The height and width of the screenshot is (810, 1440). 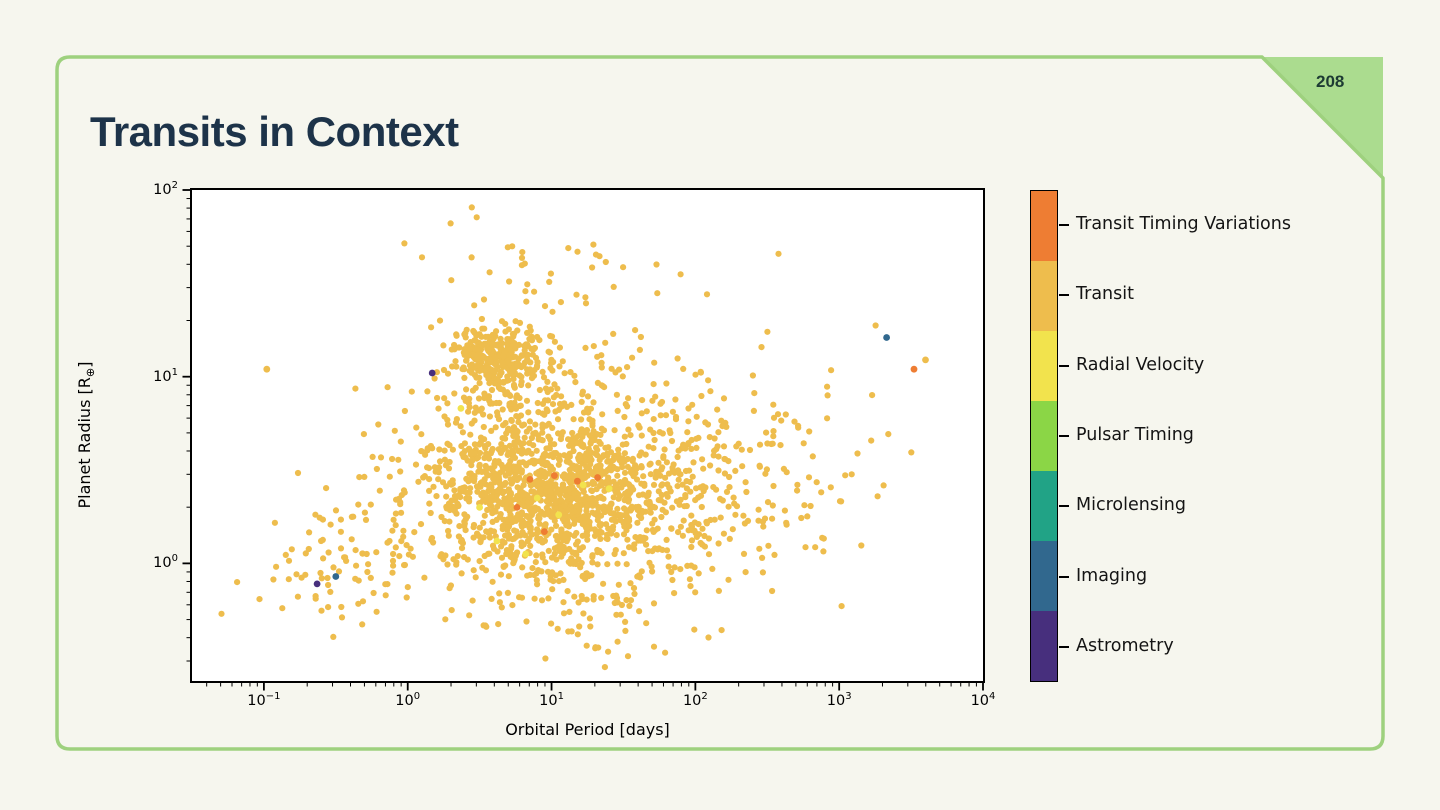 I want to click on legend-label: Astrometry, so click(x=1125, y=645).